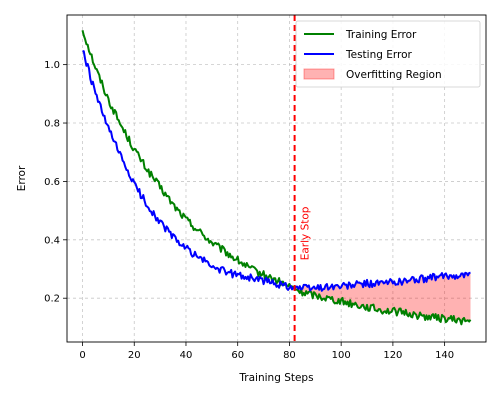 This screenshot has height=400, width=500. Describe the element at coordinates (306, 233) in the screenshot. I see `early-stop-label: Early Stop` at that location.